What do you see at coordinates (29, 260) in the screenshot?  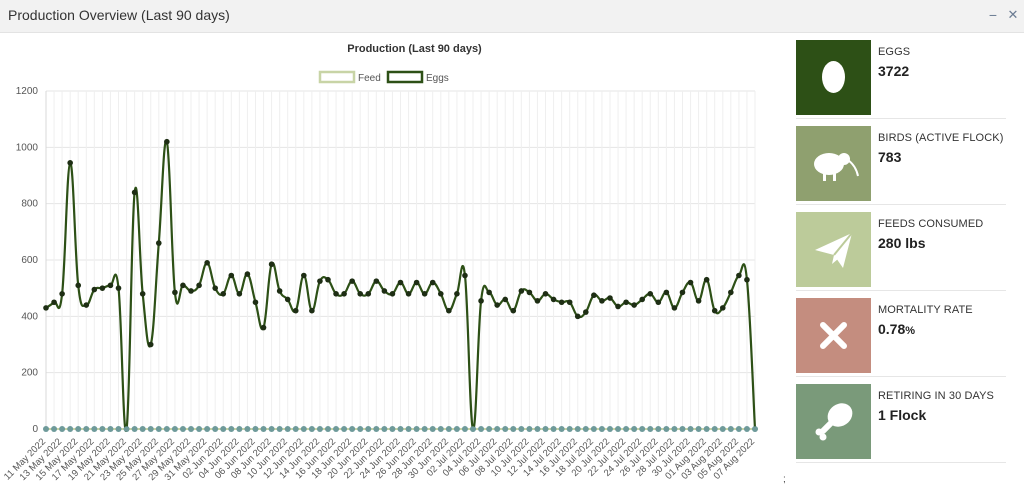 I see `y-tick-label: 600` at bounding box center [29, 260].